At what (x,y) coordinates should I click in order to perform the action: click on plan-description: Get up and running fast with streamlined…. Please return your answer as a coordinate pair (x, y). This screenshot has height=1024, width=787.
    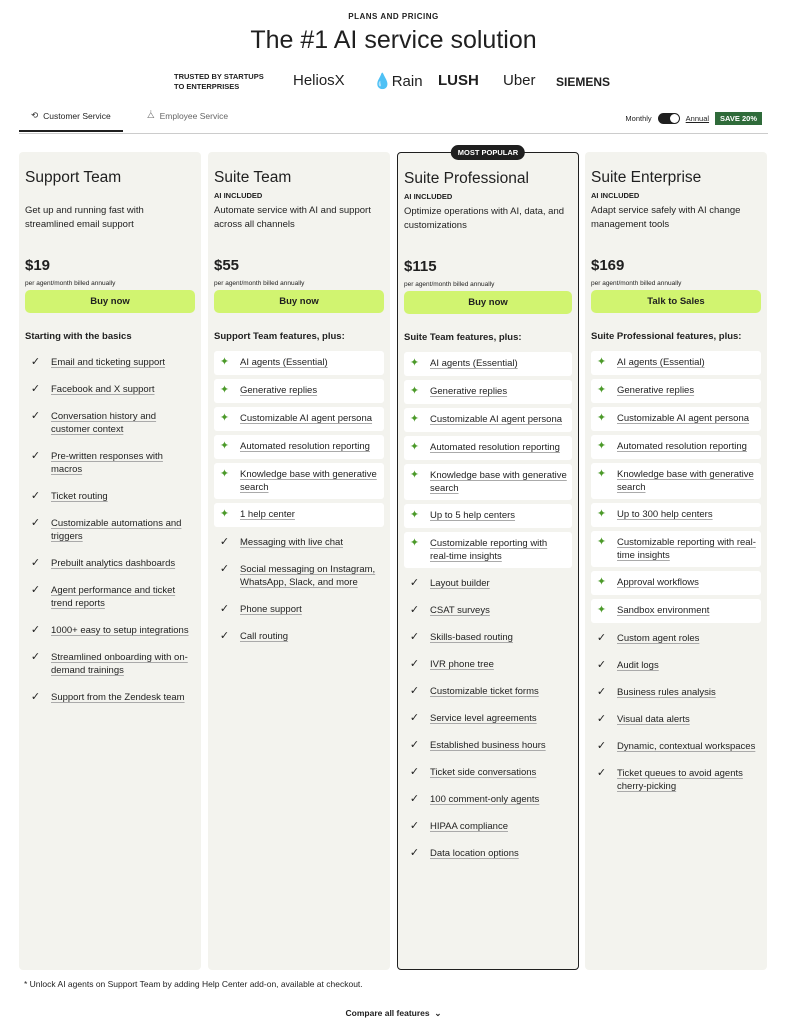
    Looking at the image, I should click on (84, 217).